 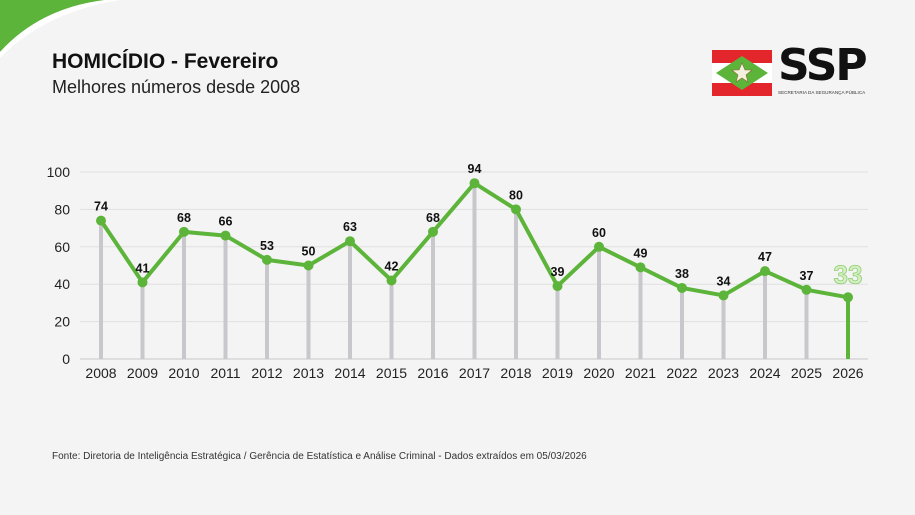 I want to click on y-tick-label: 60, so click(x=62, y=247).